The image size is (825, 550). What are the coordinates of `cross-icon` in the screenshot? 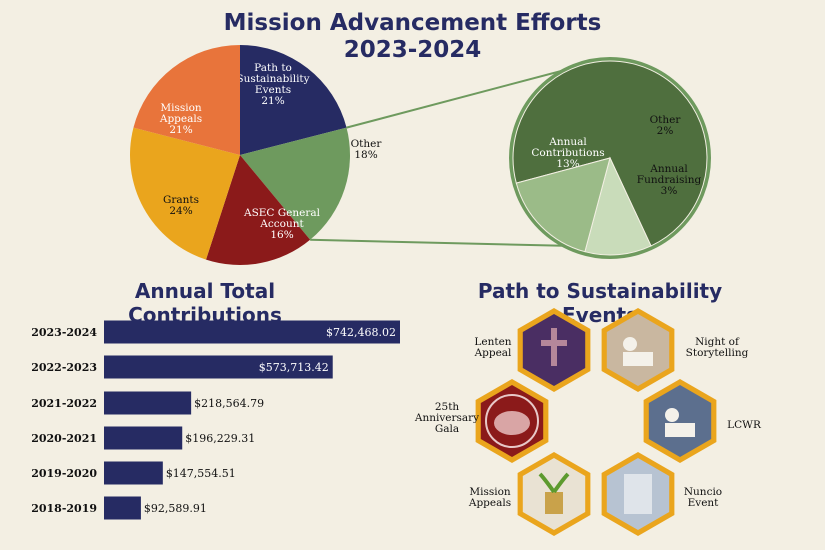 It's located at (554, 347).